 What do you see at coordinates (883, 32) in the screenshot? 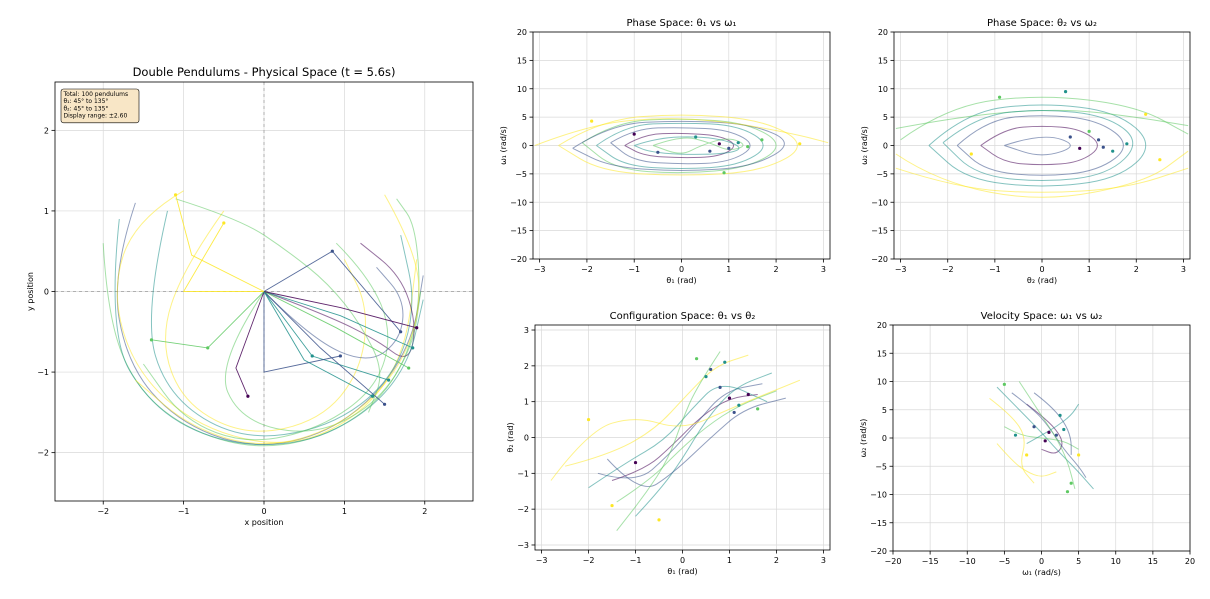
I see `y-tick-label: 20` at bounding box center [883, 32].